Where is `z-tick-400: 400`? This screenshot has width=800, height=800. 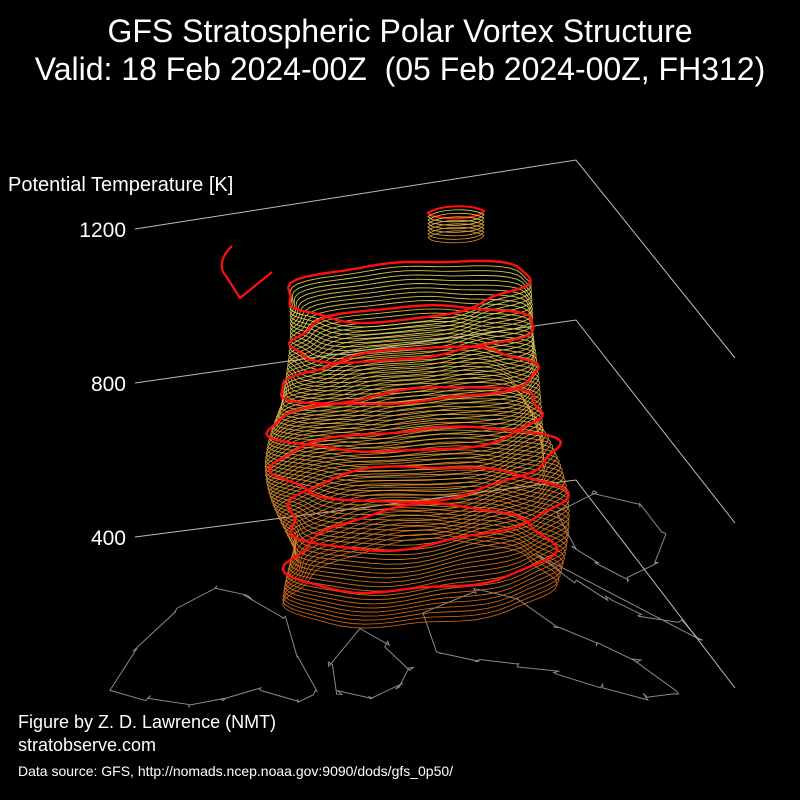 z-tick-400: 400 is located at coordinates (108, 538).